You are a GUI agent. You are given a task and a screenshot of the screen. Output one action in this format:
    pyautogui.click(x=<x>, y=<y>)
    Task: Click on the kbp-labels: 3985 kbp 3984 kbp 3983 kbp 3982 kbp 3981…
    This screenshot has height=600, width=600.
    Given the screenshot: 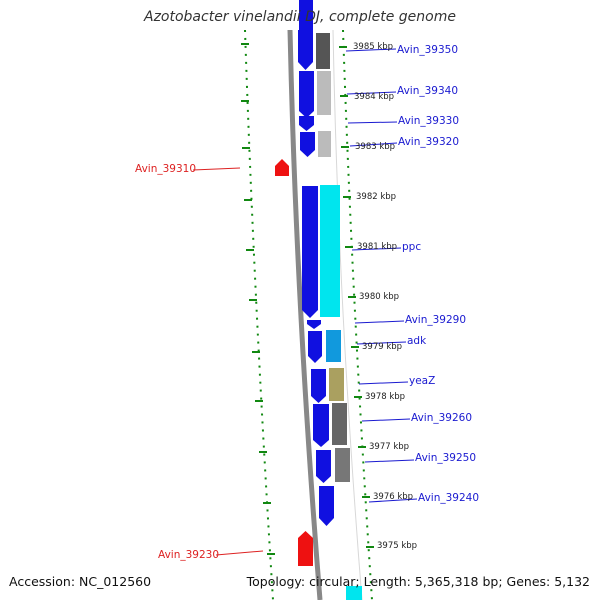 What is the action you would take?
    pyautogui.click(x=385, y=296)
    